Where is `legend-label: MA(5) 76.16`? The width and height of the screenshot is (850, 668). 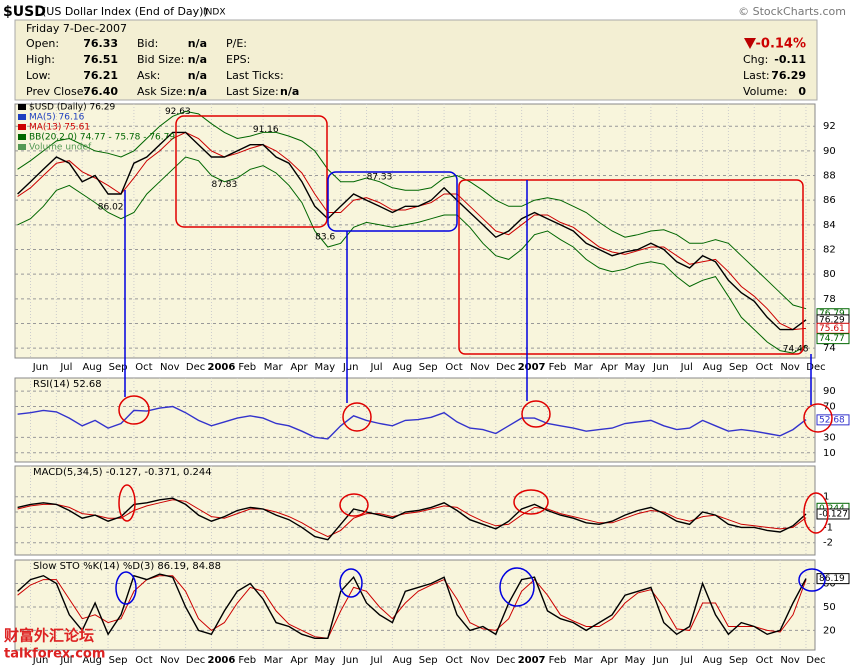
legend-label: MA(5) 76.16 is located at coordinates (57, 118).